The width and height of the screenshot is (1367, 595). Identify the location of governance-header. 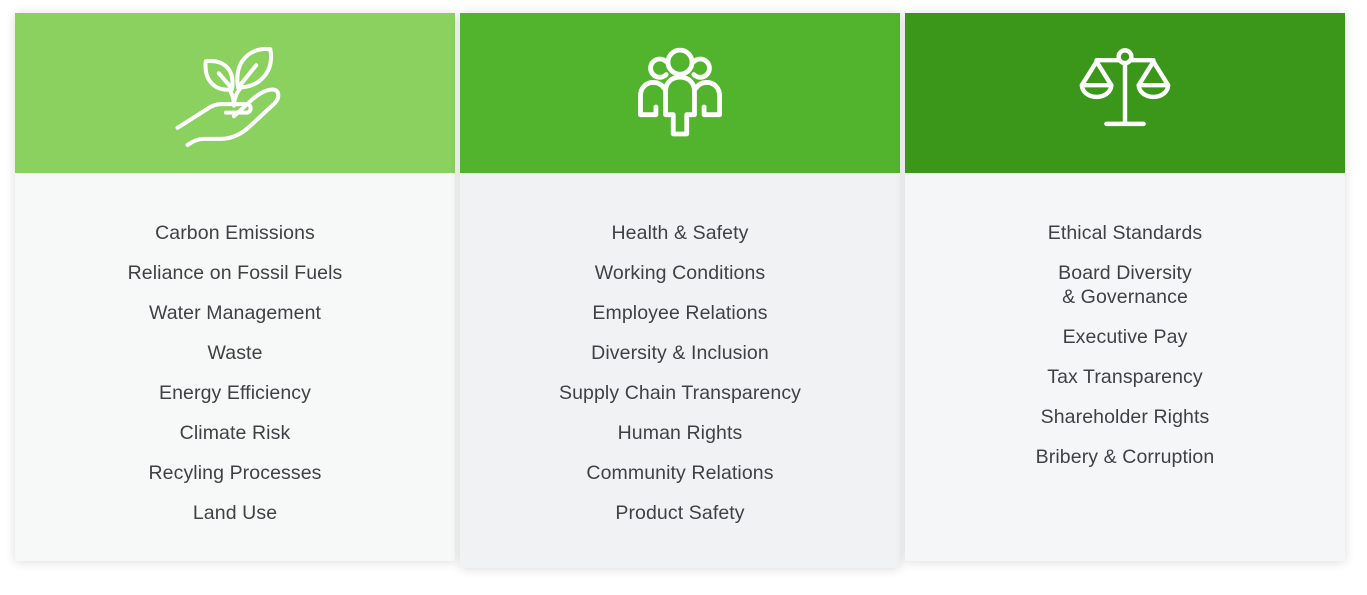
(1125, 93).